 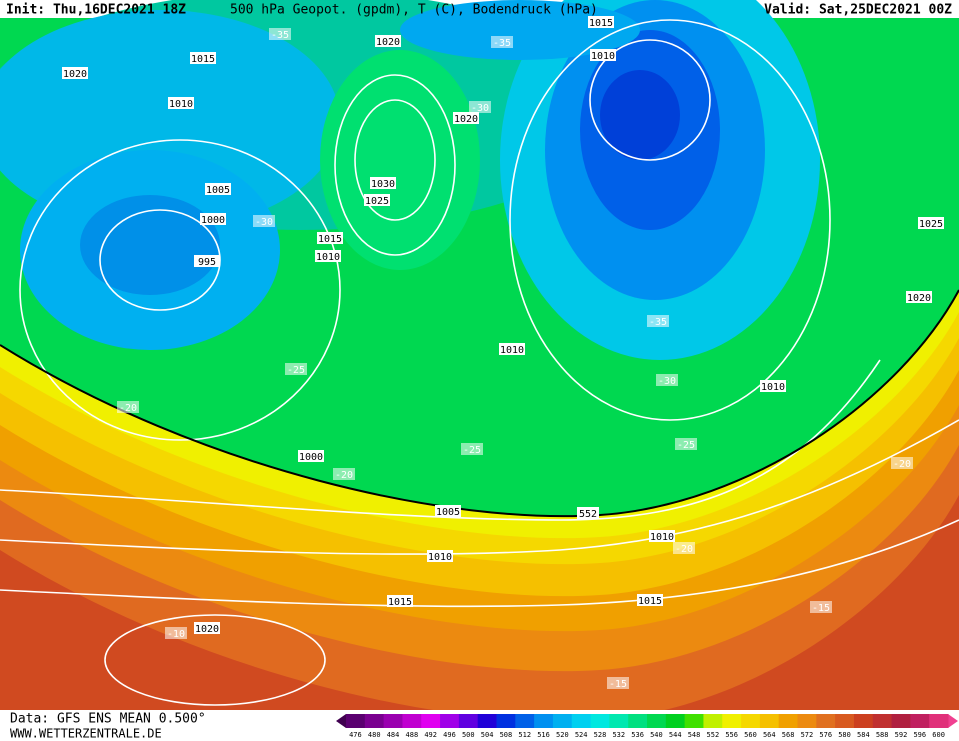 I want to click on colorbar-label: 560, so click(x=750, y=735).